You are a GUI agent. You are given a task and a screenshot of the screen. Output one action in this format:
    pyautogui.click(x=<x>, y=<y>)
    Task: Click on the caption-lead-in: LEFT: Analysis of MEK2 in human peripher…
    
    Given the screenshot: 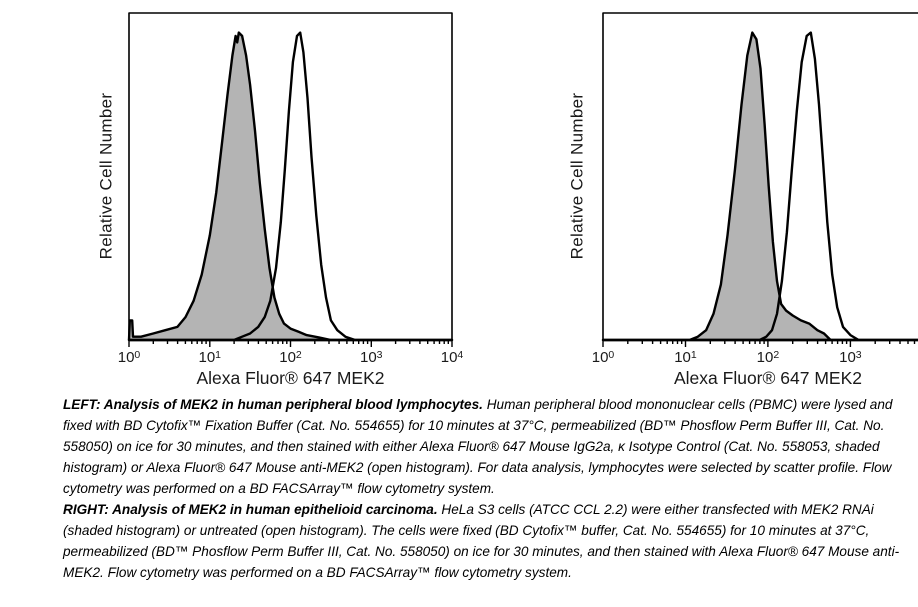 What is the action you would take?
    pyautogui.click(x=273, y=404)
    